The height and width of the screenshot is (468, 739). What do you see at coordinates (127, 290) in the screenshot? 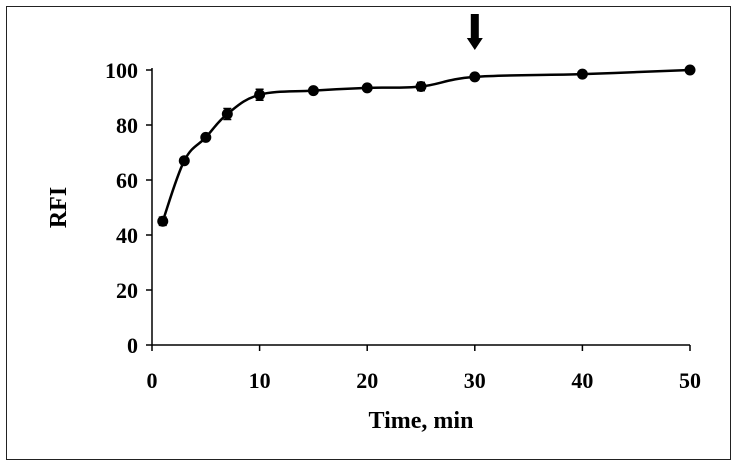
I see `y-tick-label: 20` at bounding box center [127, 290].